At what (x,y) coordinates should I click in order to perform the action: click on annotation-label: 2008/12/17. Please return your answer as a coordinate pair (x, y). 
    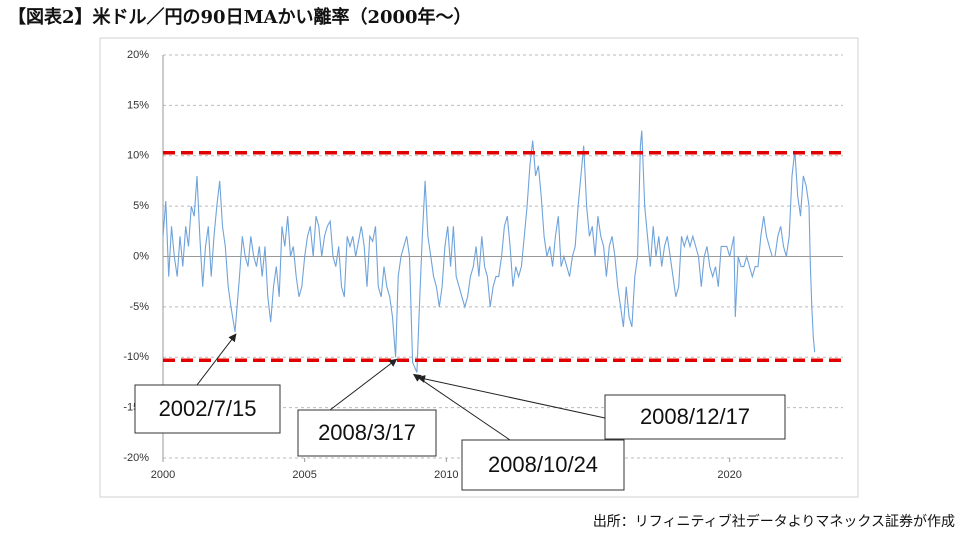
    Looking at the image, I should click on (695, 416).